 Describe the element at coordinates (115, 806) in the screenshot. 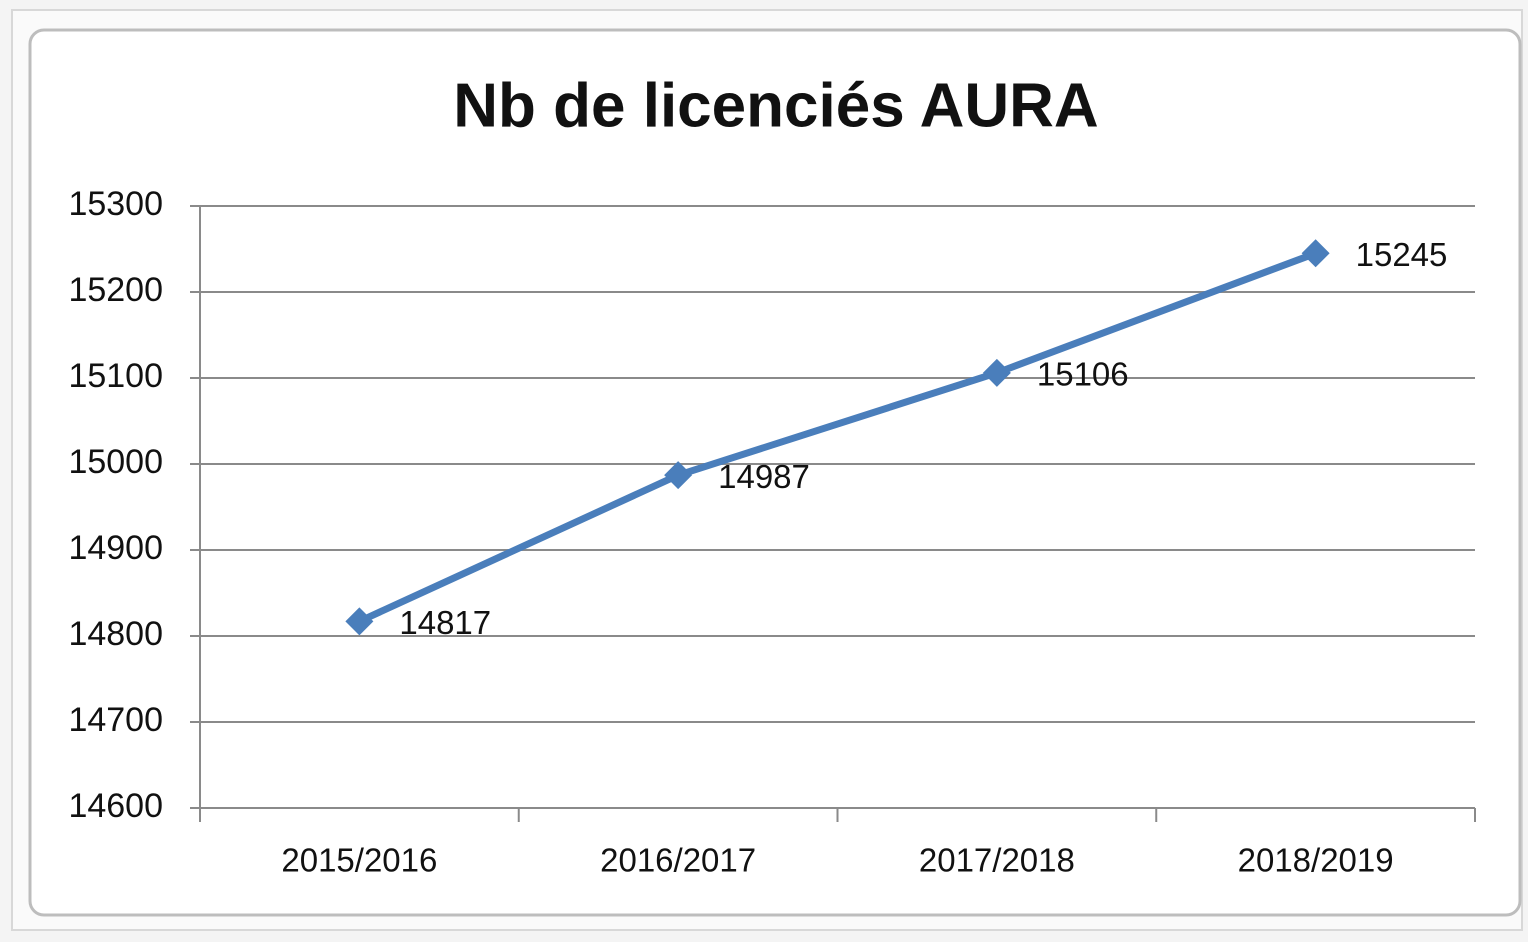

I see `y-tick-label: 14600` at that location.